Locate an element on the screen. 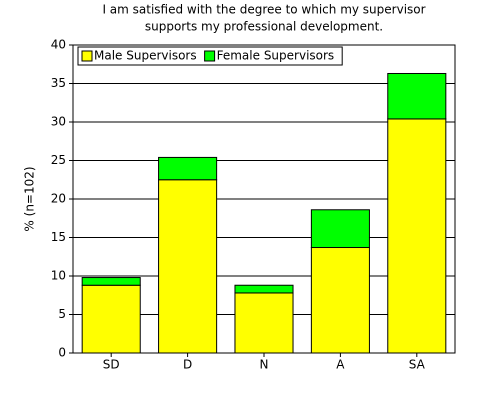 The height and width of the screenshot is (400, 500). chart-title: supports my professional development. is located at coordinates (264, 27).